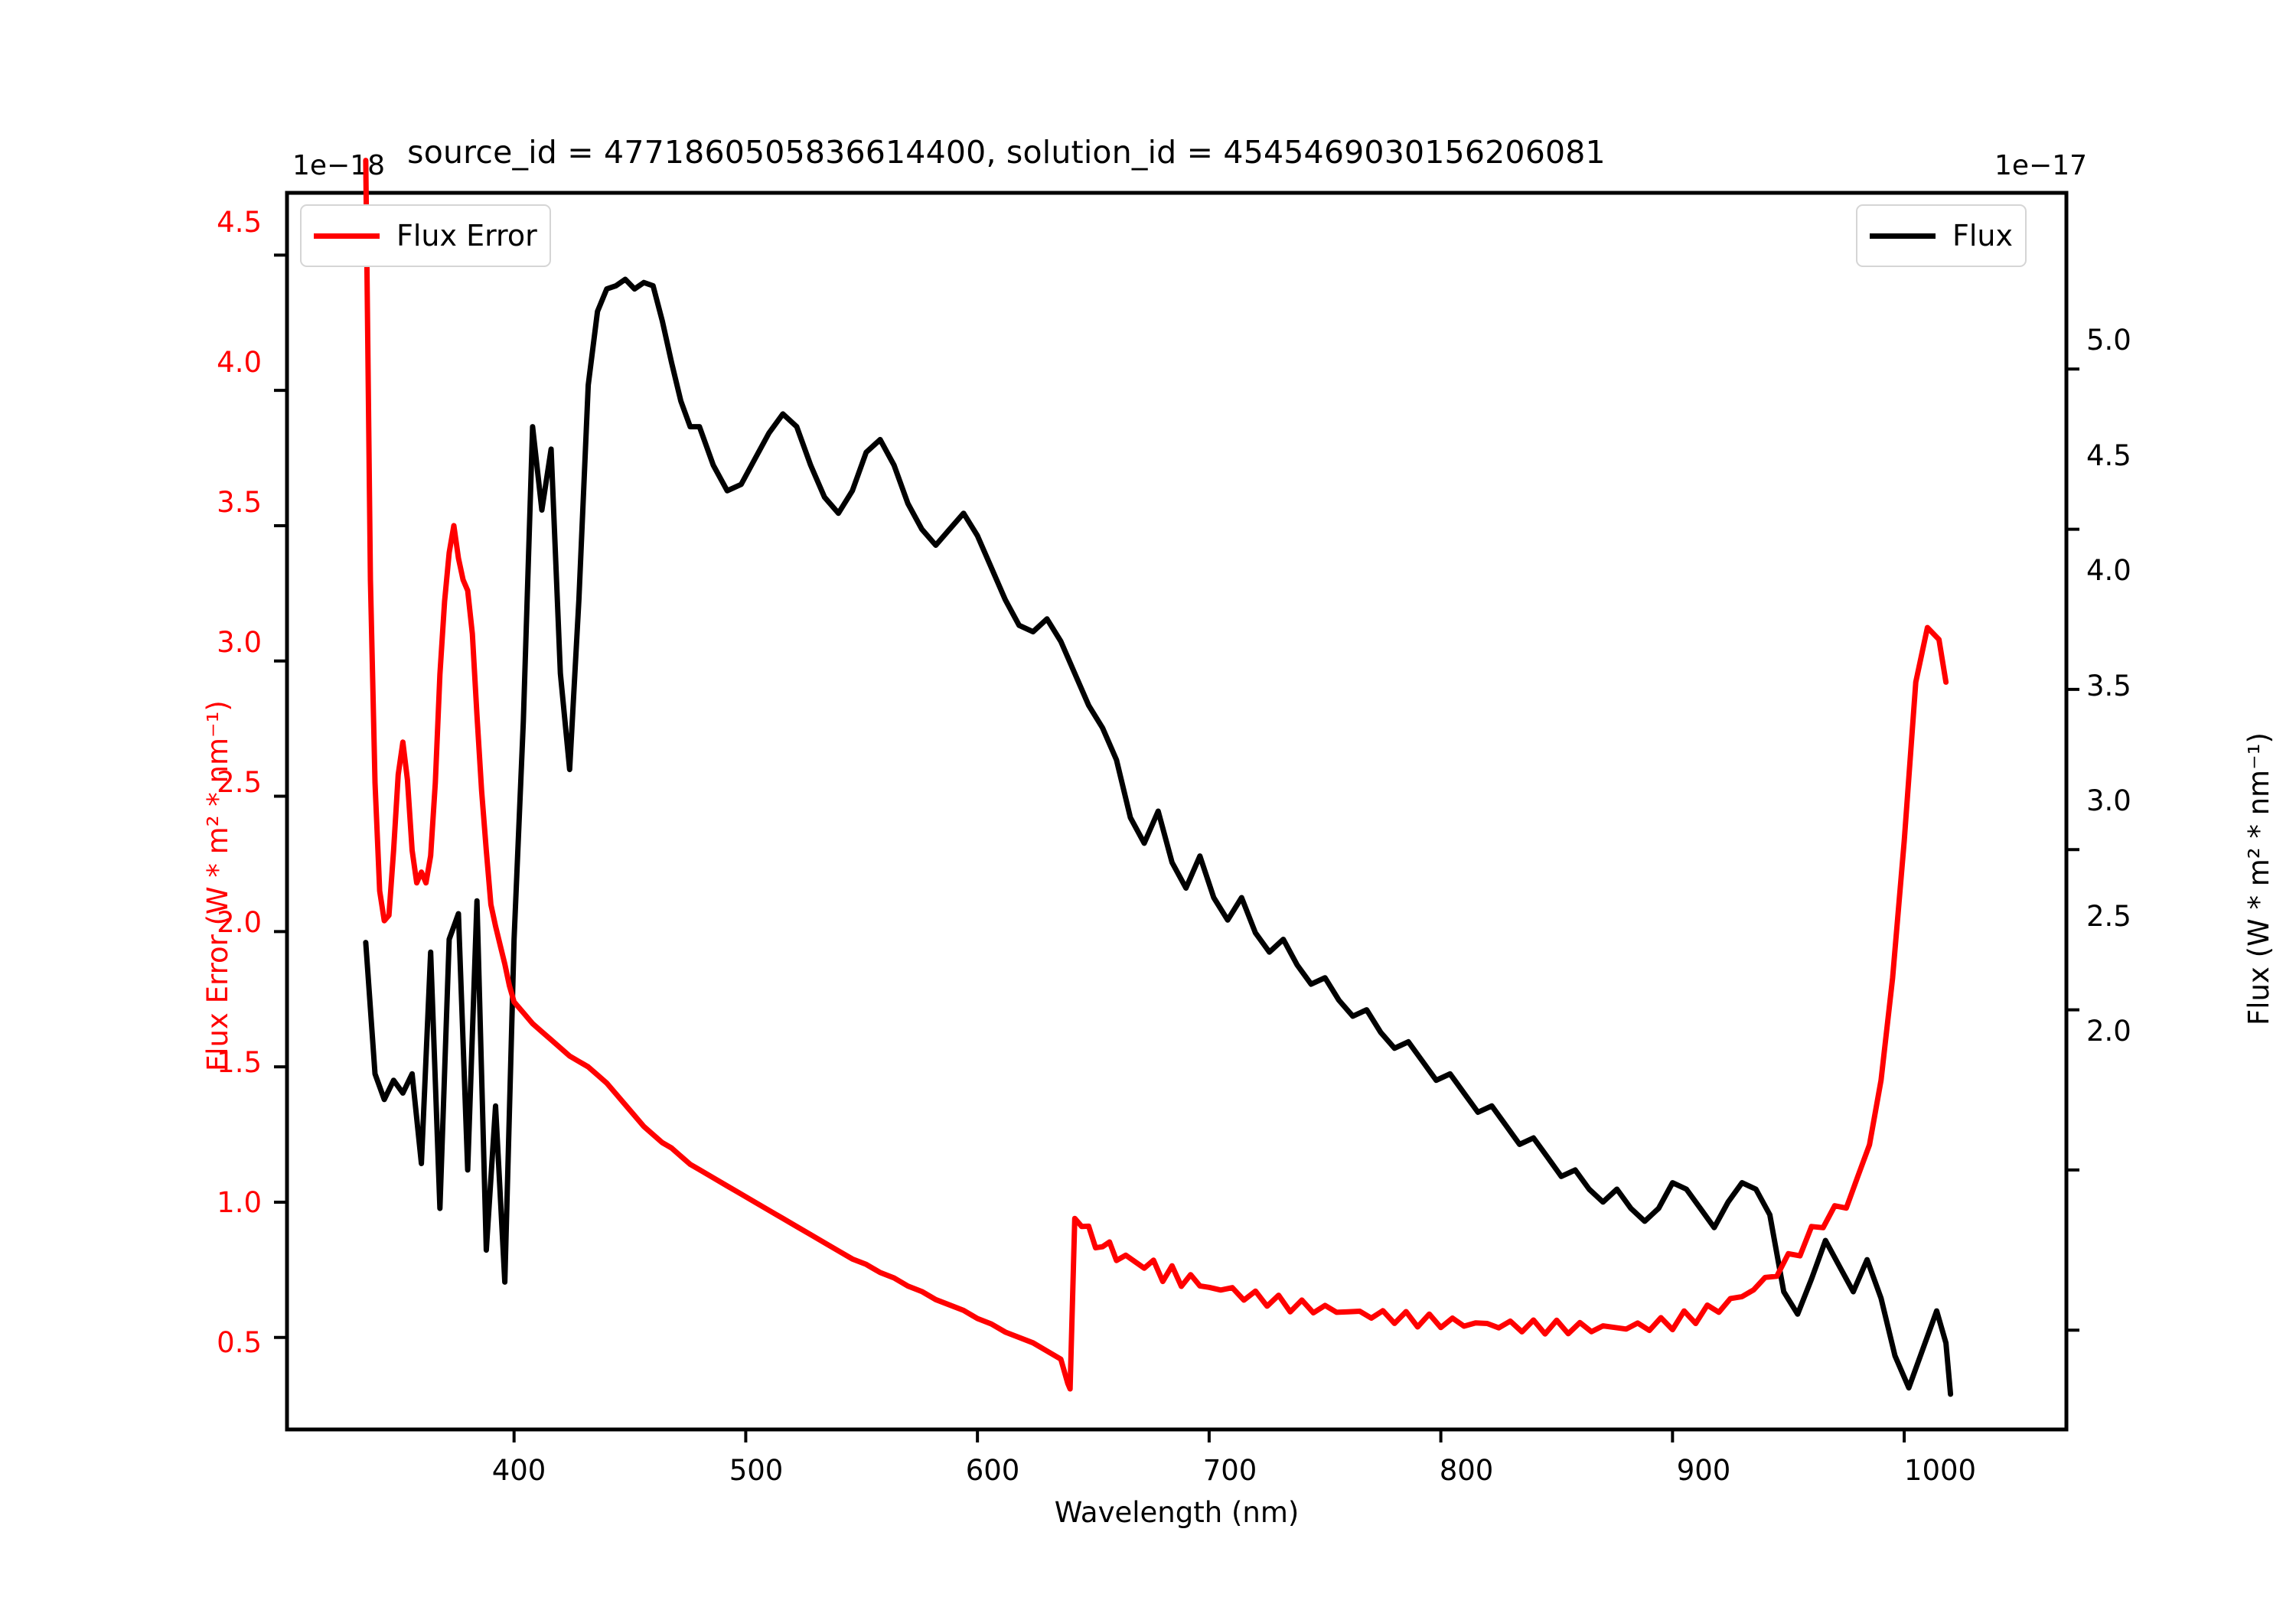 This screenshot has width=2296, height=1607. I want to click on legend-label-flux: Flux, so click(1982, 236).